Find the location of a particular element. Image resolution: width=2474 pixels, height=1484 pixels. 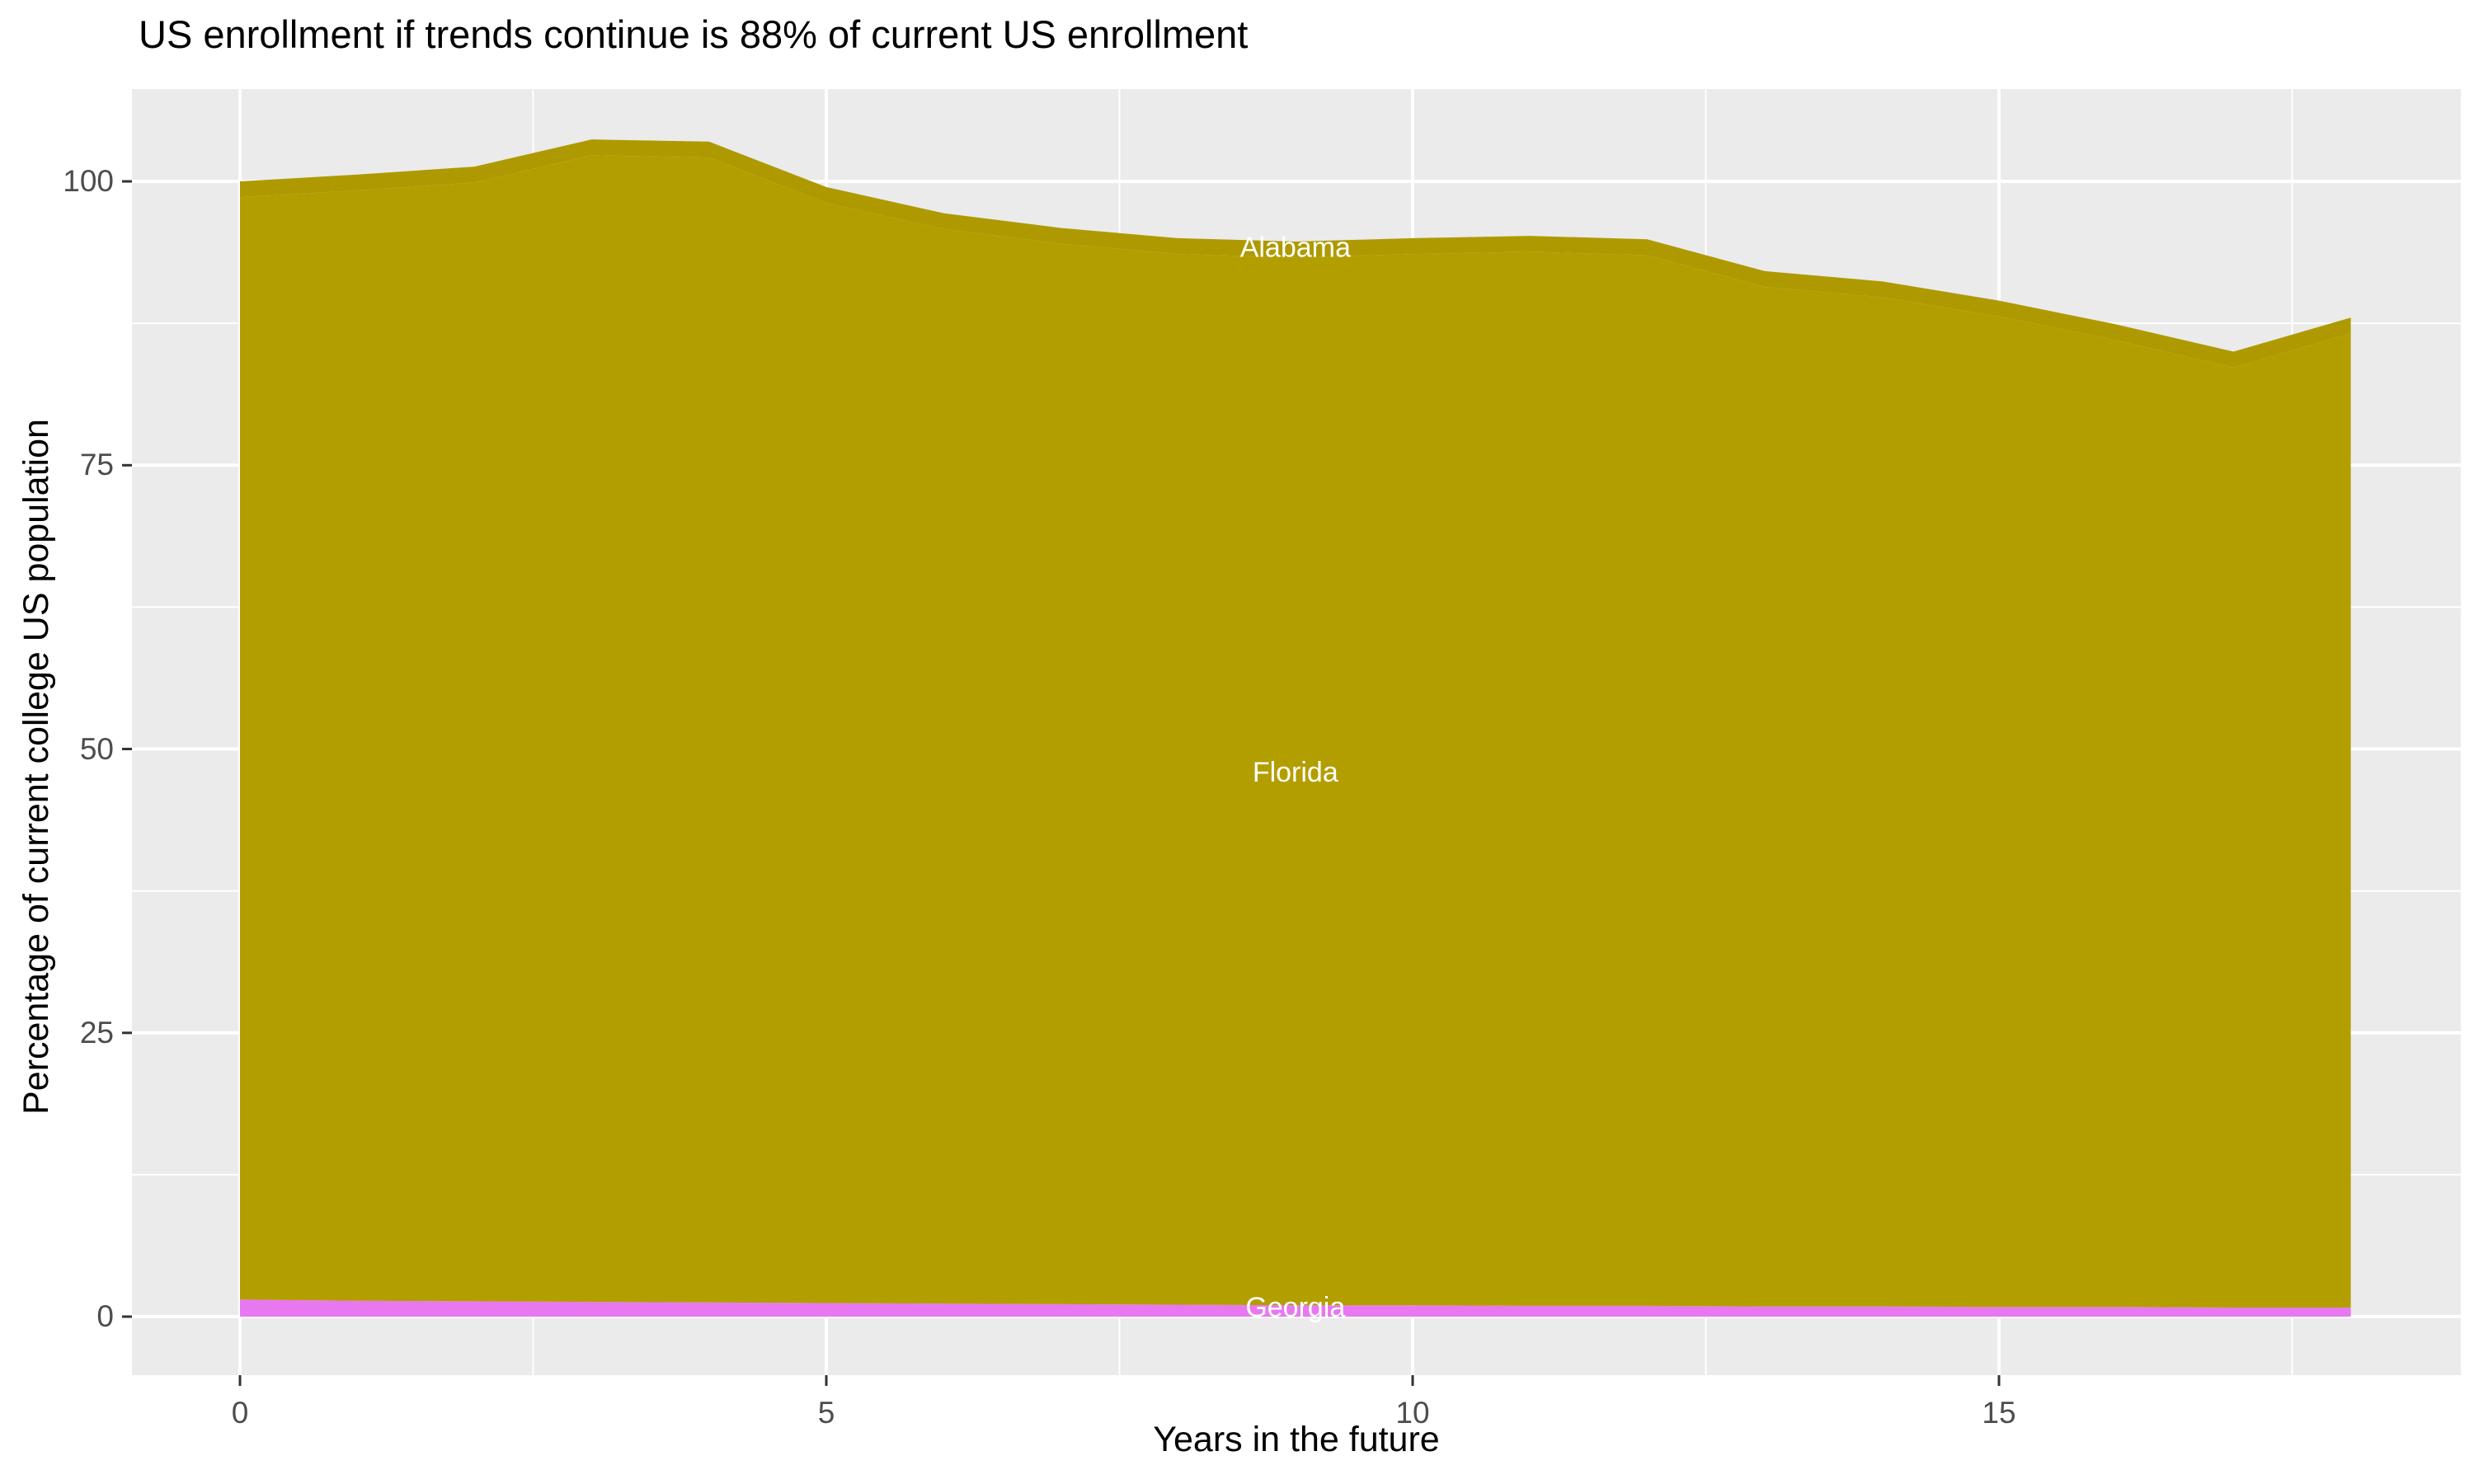

x-tick-label: 15 is located at coordinates (1999, 1413).